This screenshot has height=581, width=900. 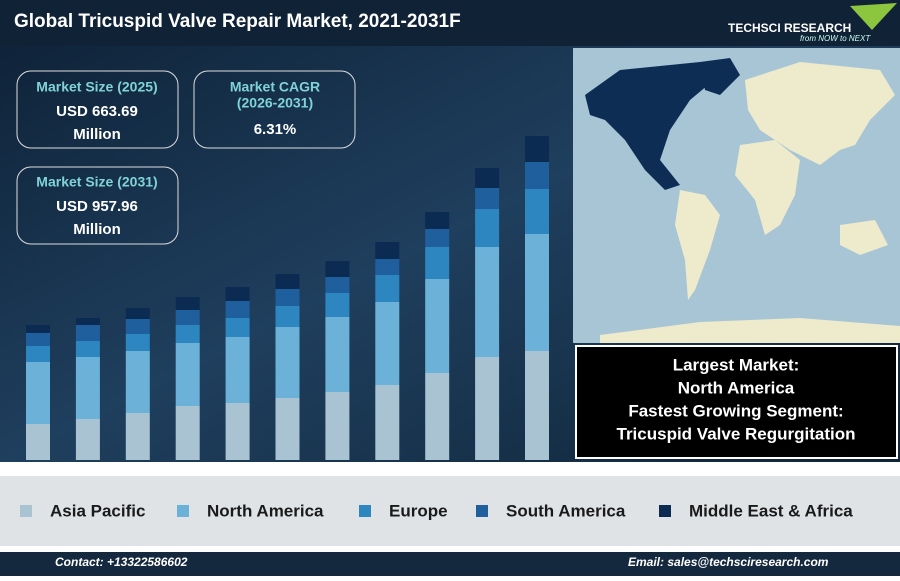 What do you see at coordinates (720, 76) in the screenshot?
I see `greenland` at bounding box center [720, 76].